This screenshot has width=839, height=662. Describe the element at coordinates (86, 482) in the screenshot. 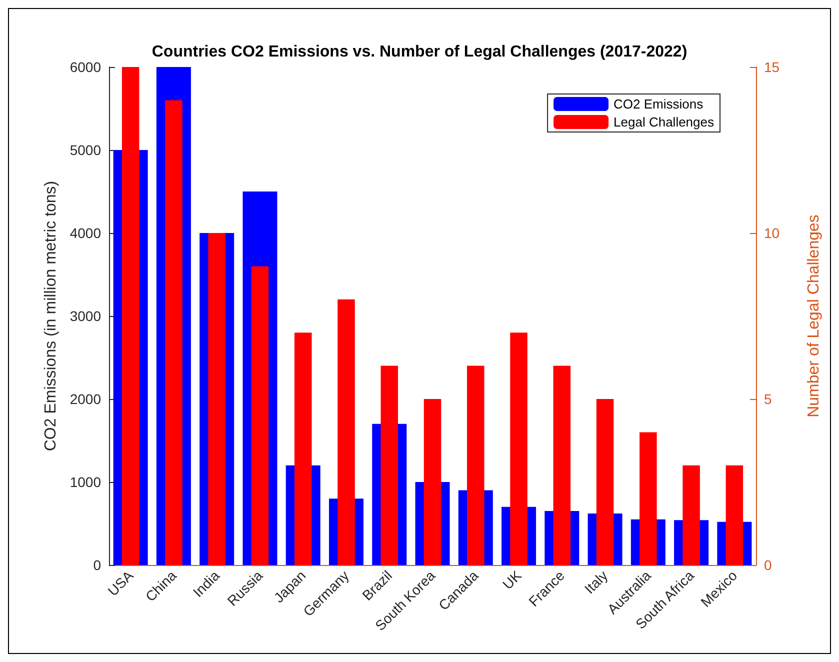

I see `y-tick-label: 1000` at that location.